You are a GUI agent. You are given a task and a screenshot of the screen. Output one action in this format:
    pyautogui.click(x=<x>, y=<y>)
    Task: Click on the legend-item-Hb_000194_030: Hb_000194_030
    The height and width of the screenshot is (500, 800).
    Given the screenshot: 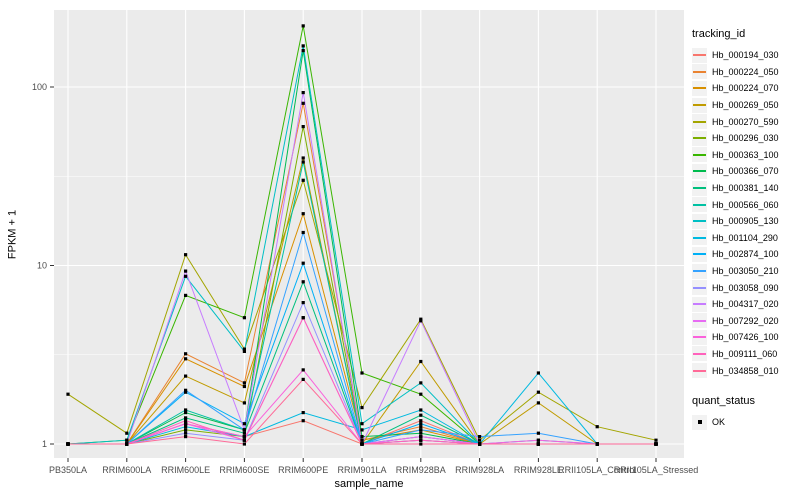 What is the action you would take?
    pyautogui.click(x=745, y=55)
    